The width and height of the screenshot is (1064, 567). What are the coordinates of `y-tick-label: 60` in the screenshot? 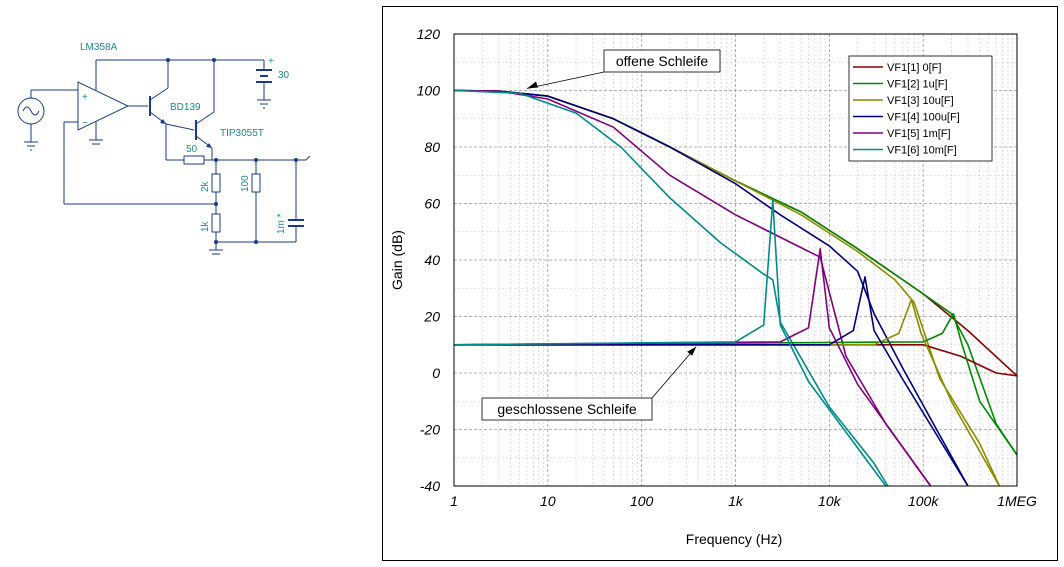 It's located at (432, 204).